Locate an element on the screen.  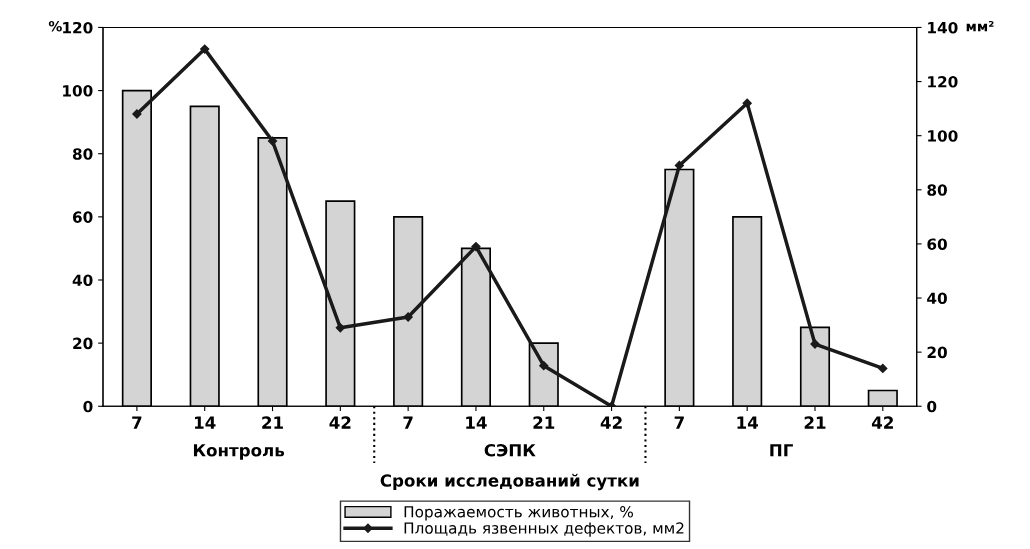
y-tick-label: 100 is located at coordinates (78, 91).